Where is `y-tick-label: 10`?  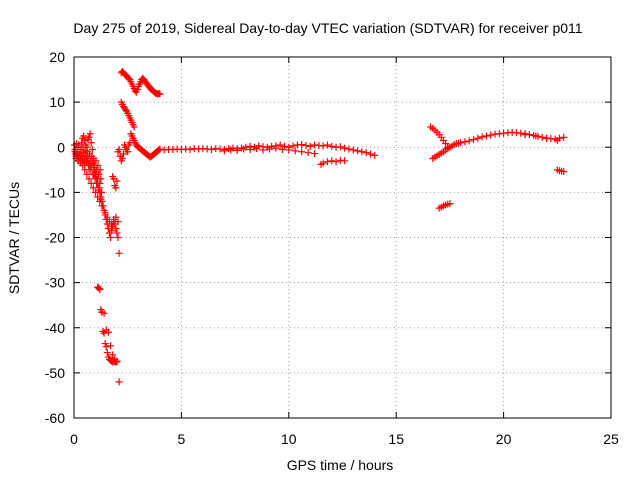
y-tick-label: 10 is located at coordinates (57, 102).